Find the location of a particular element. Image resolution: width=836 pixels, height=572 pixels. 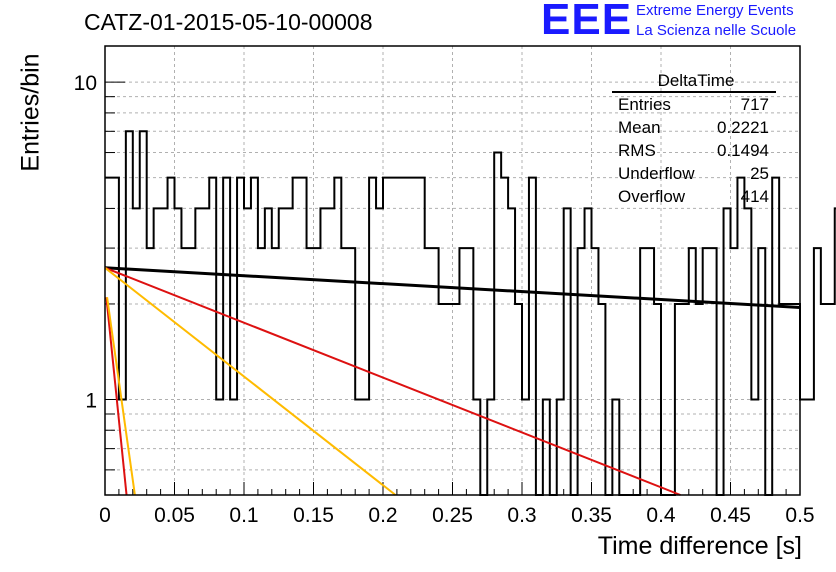

y-axis-label-wrap: Entries/bin is located at coordinates (25, 115).